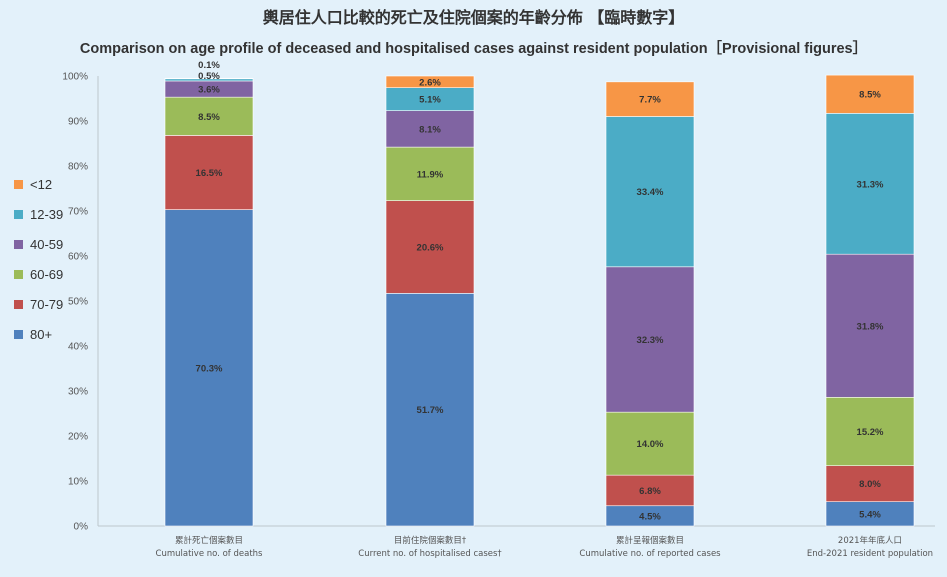 The width and height of the screenshot is (947, 577). I want to click on data-label: 0.1%, so click(209, 65).